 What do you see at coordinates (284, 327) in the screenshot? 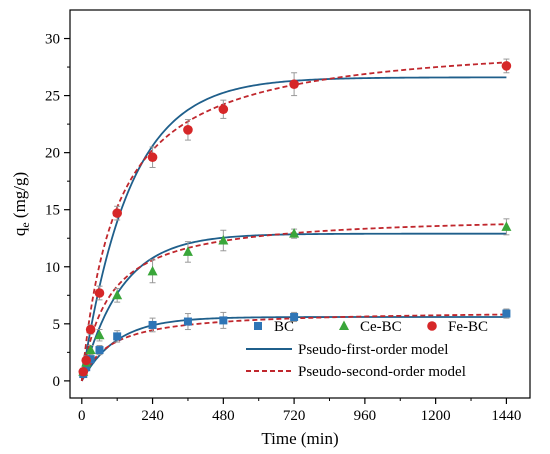
I see `legend-label-bc: BC` at bounding box center [284, 327].